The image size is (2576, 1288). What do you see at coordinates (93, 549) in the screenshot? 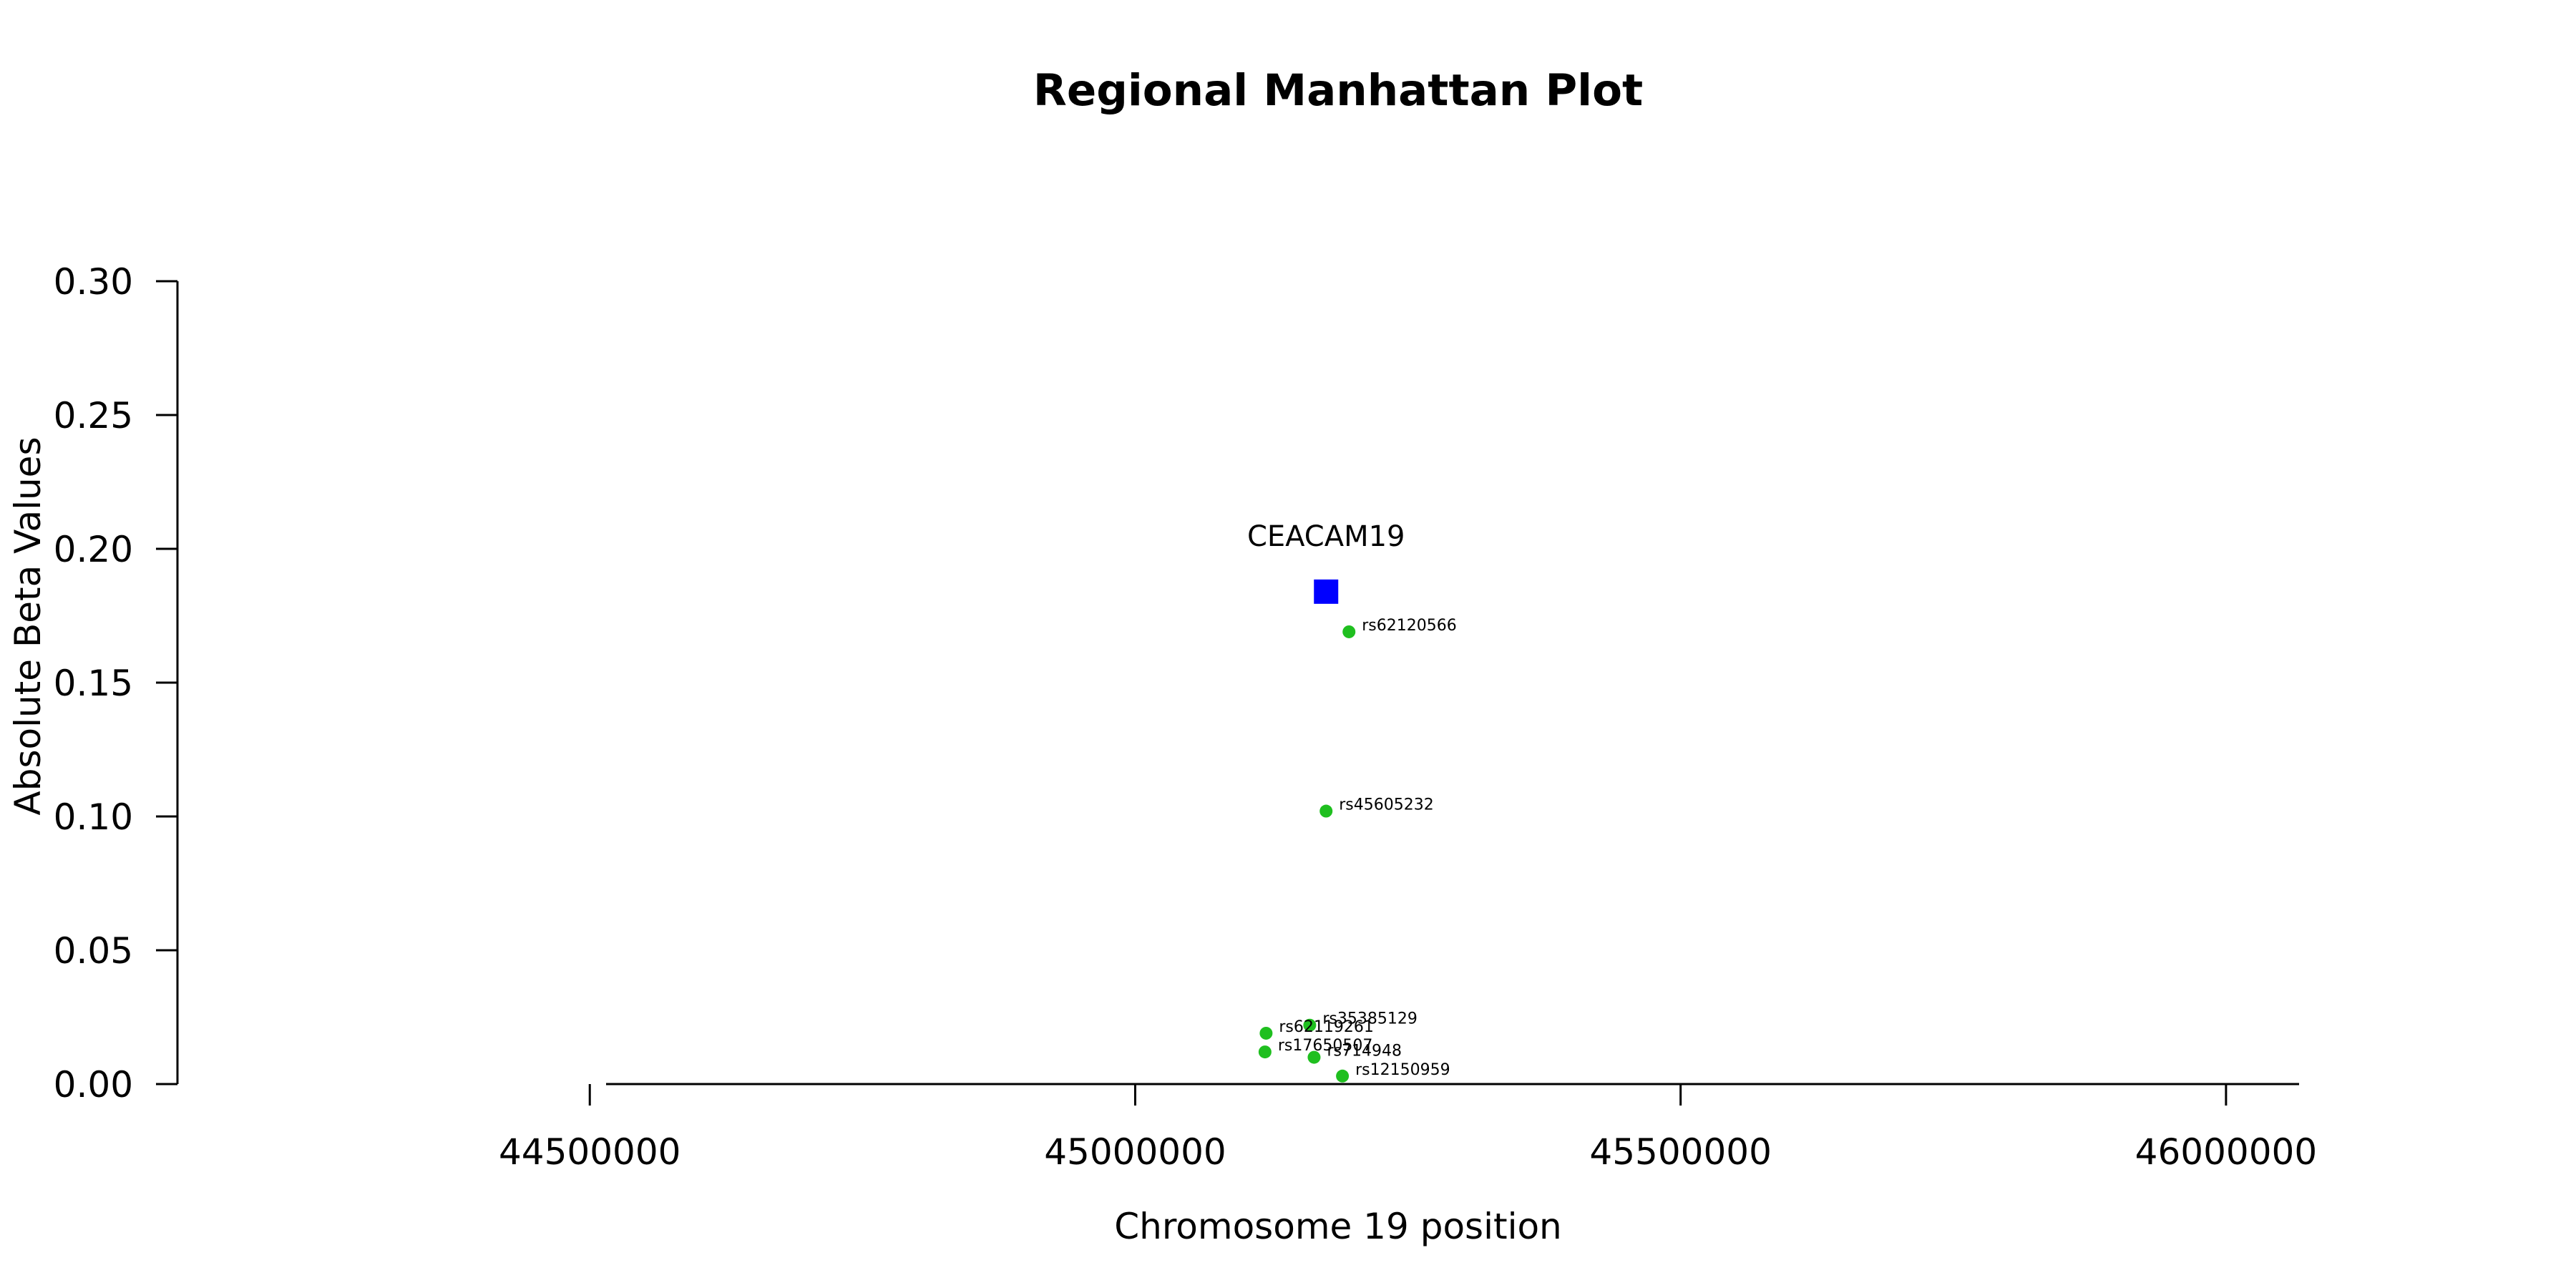
I see `y-tick-label: 0.20` at bounding box center [93, 549].